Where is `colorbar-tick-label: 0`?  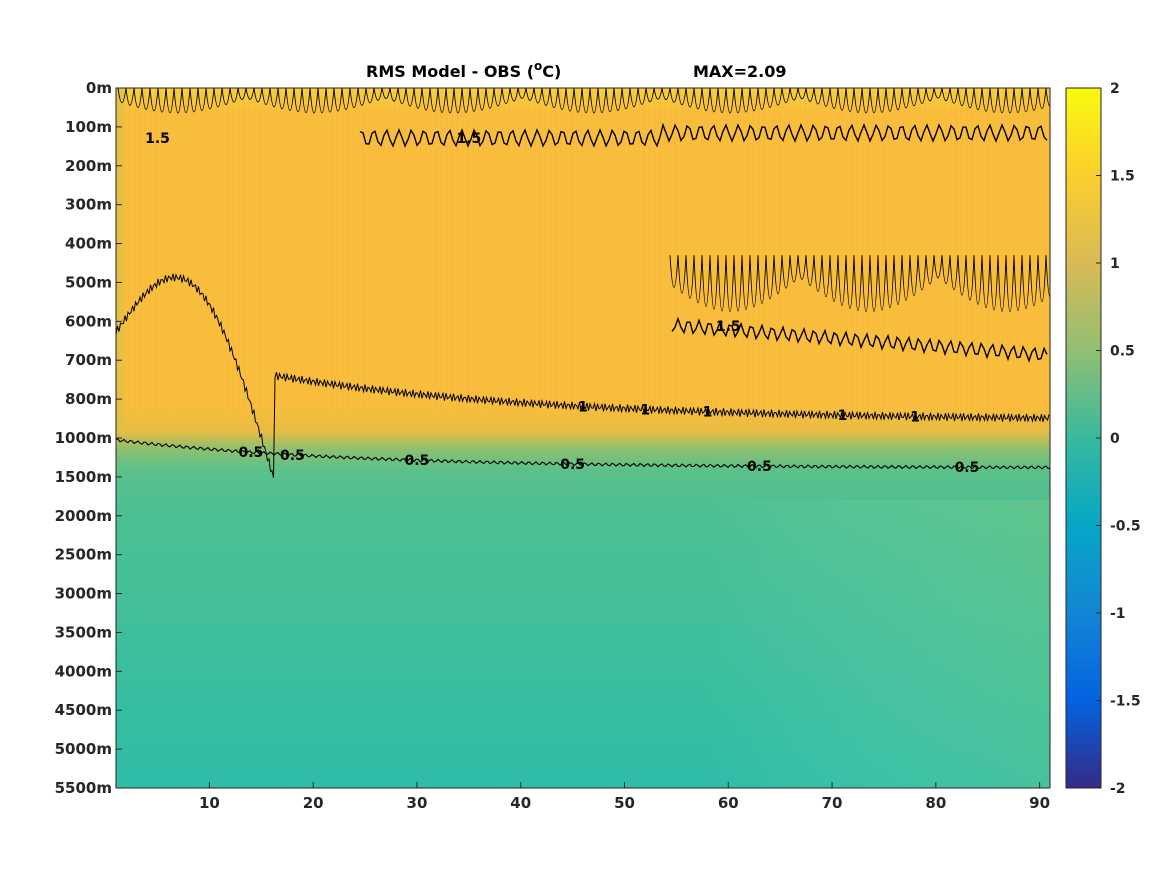 colorbar-tick-label: 0 is located at coordinates (1115, 439).